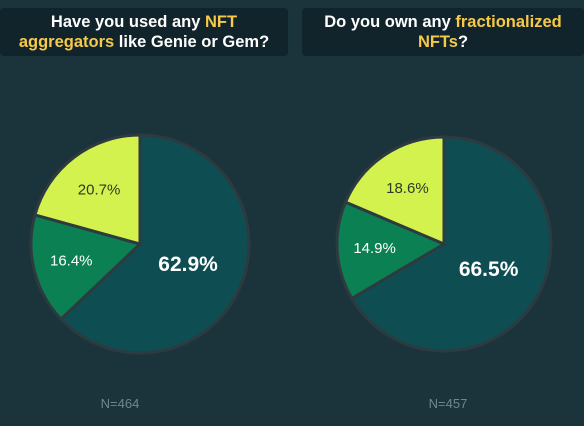  Describe the element at coordinates (221, 22) in the screenshot. I see `title-highlight: NFT` at that location.